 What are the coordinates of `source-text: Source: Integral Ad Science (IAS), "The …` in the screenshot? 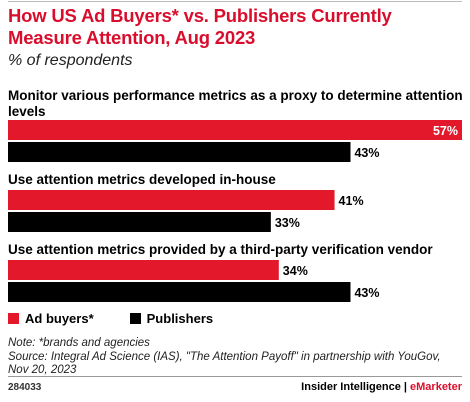 It's located at (224, 363).